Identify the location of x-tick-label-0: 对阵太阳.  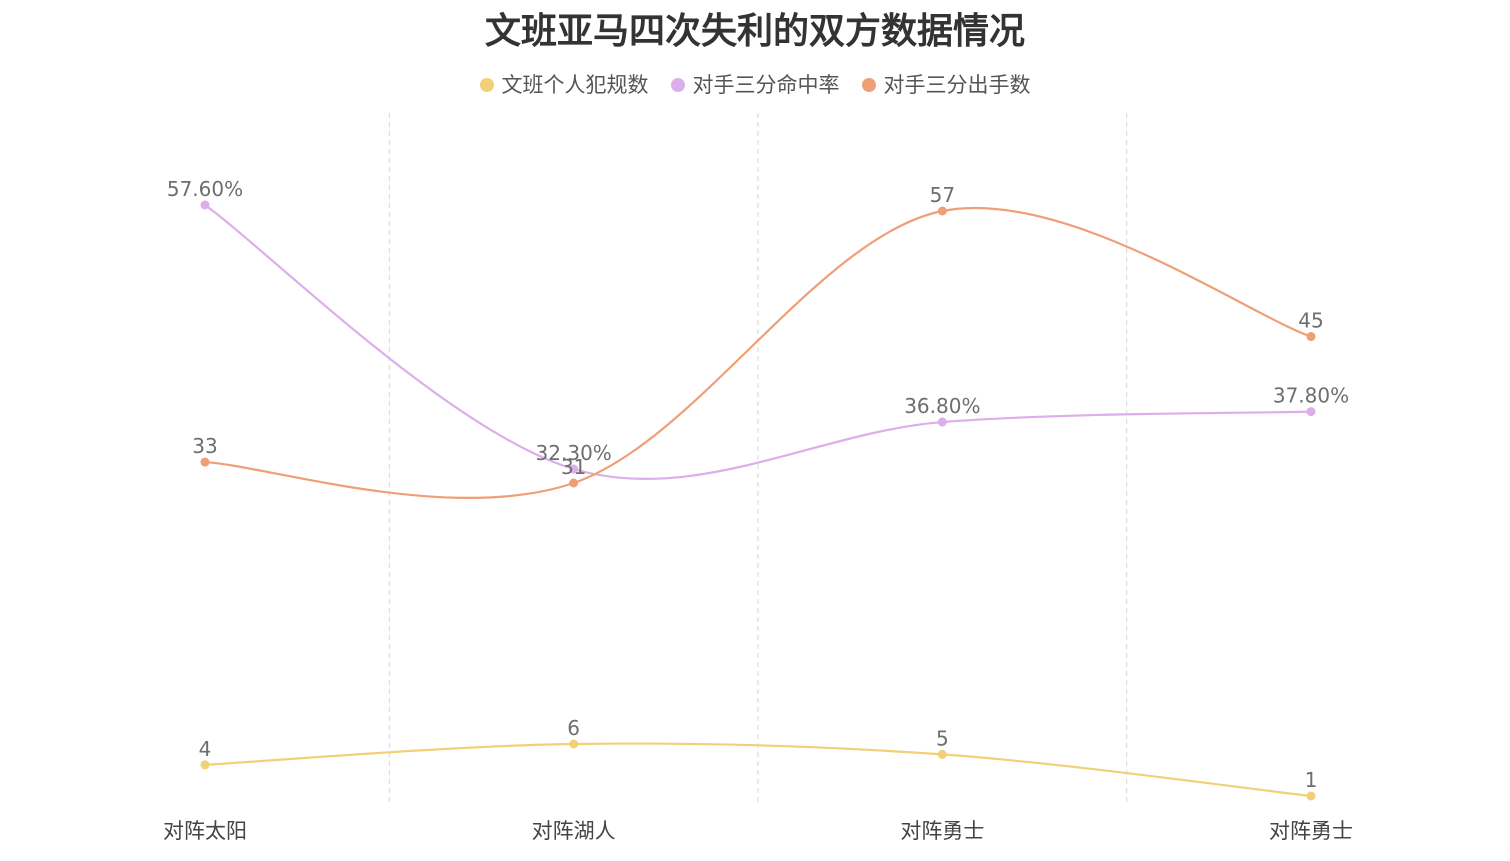
(205, 831).